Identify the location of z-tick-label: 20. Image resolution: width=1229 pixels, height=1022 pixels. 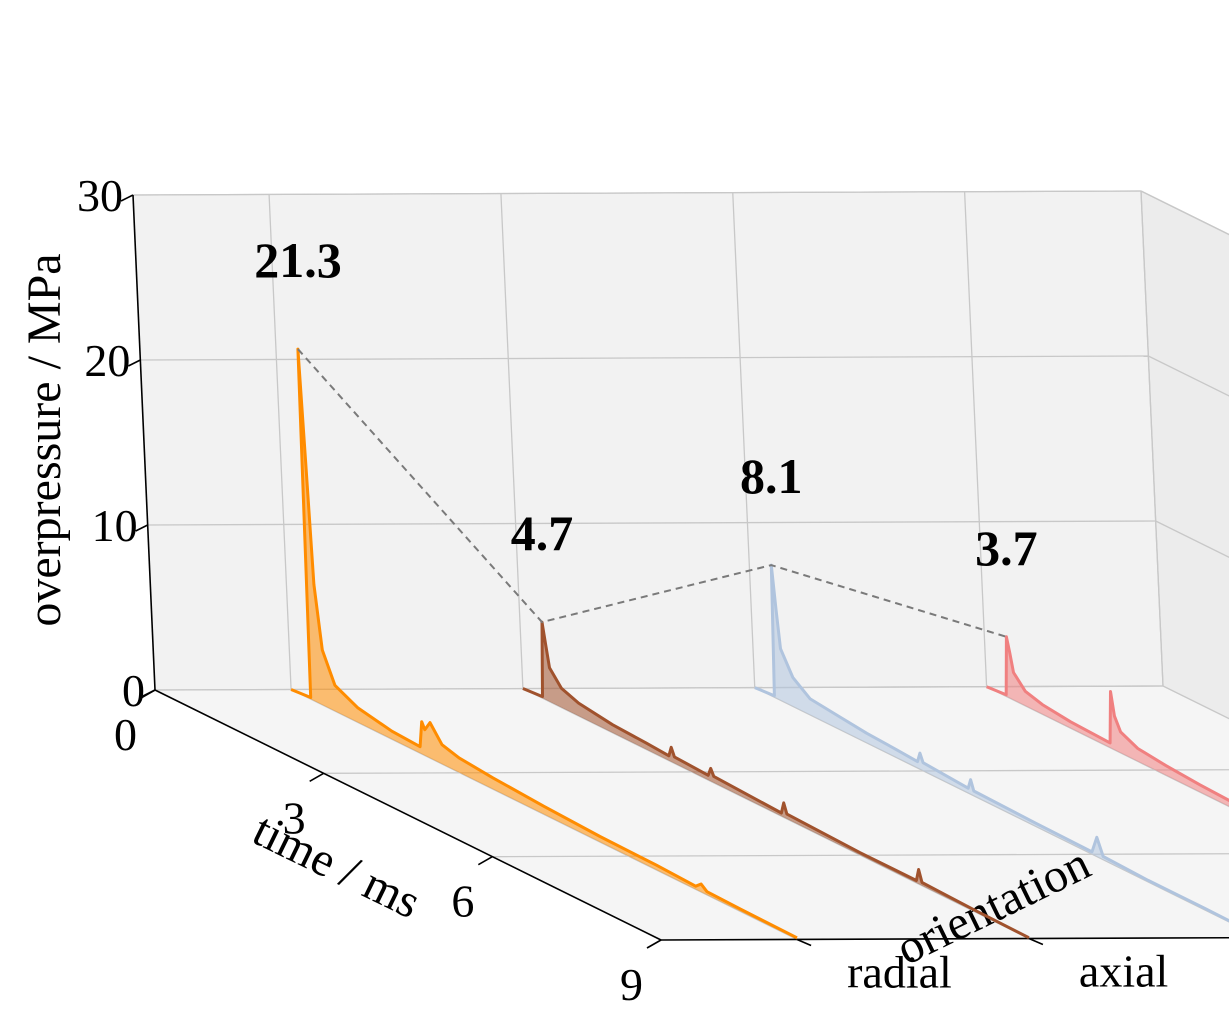
(107, 360).